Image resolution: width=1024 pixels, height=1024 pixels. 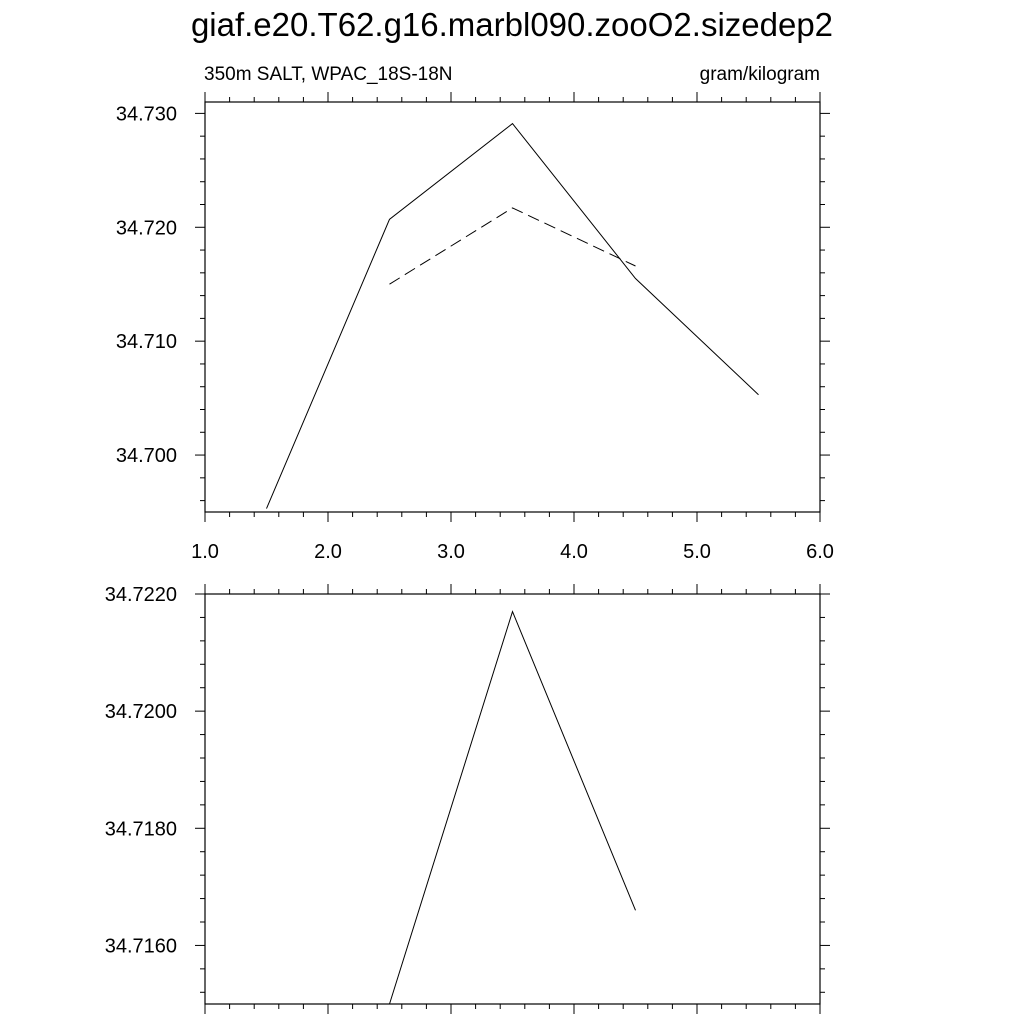 What do you see at coordinates (146, 228) in the screenshot?
I see `y-tick-label: 34.720` at bounding box center [146, 228].